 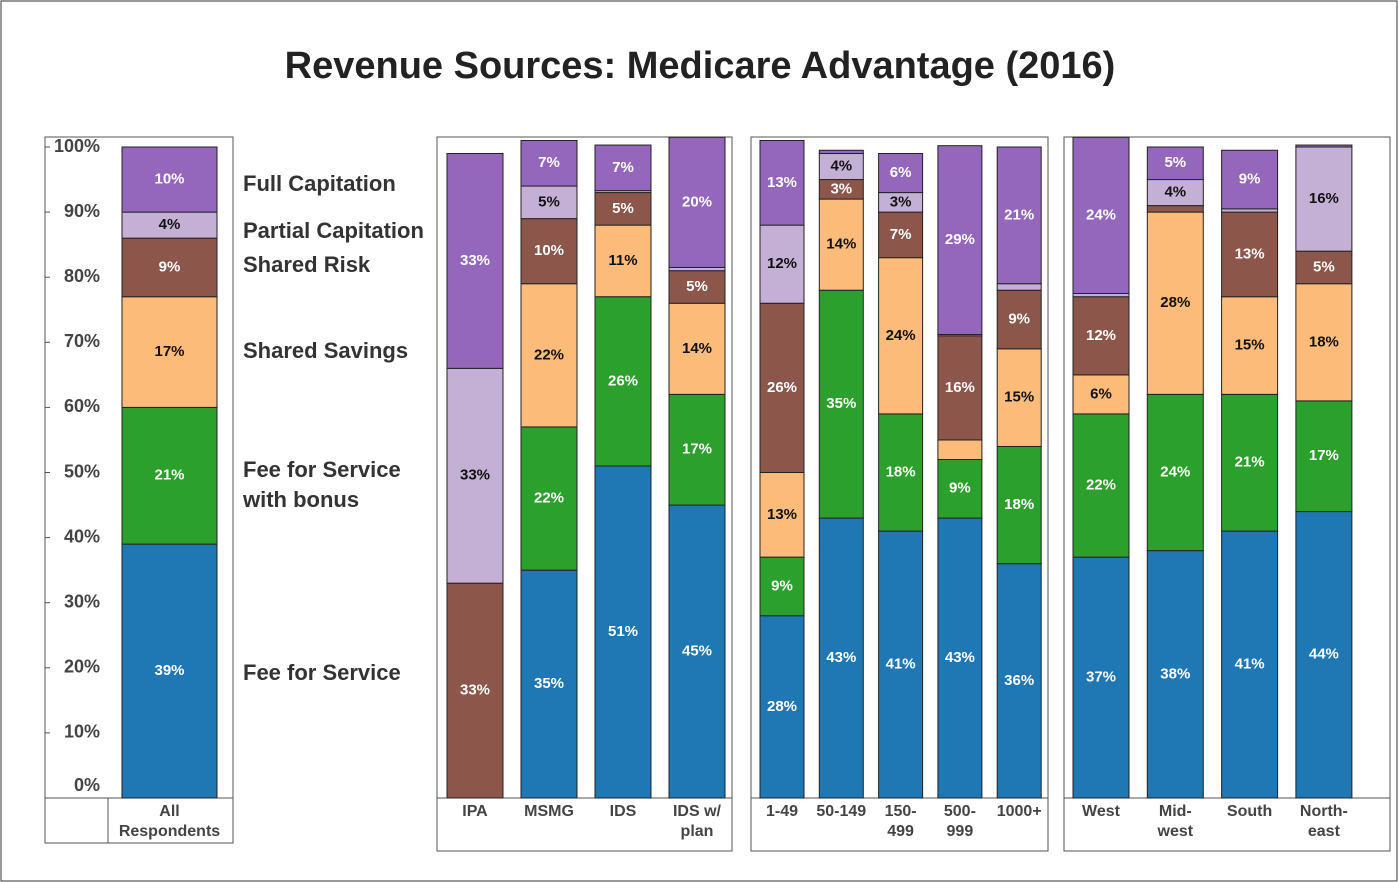 I want to click on x-tick-label: IDS w/ plan, so click(x=696, y=821).